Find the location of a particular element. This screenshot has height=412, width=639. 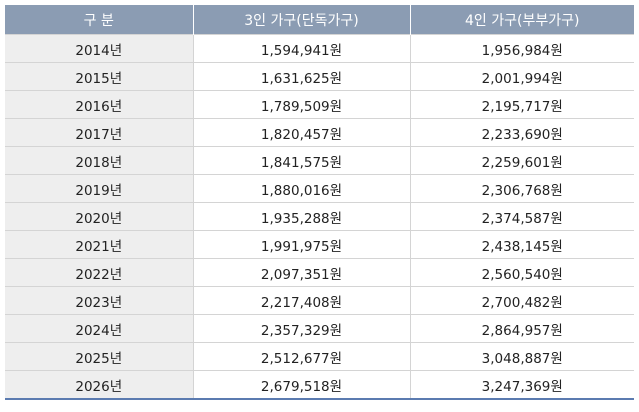

year-cell: 2022년 is located at coordinates (99, 272).